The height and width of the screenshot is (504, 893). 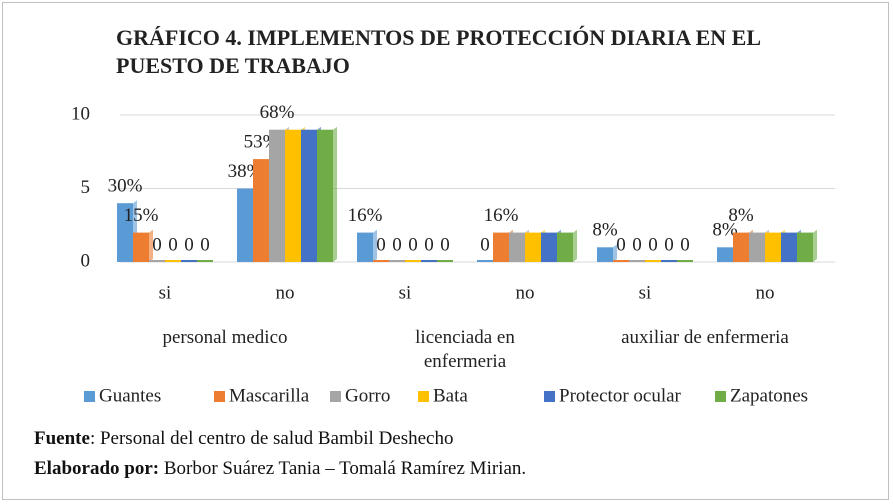 I want to click on source-label: Fuente, so click(x=62, y=438).